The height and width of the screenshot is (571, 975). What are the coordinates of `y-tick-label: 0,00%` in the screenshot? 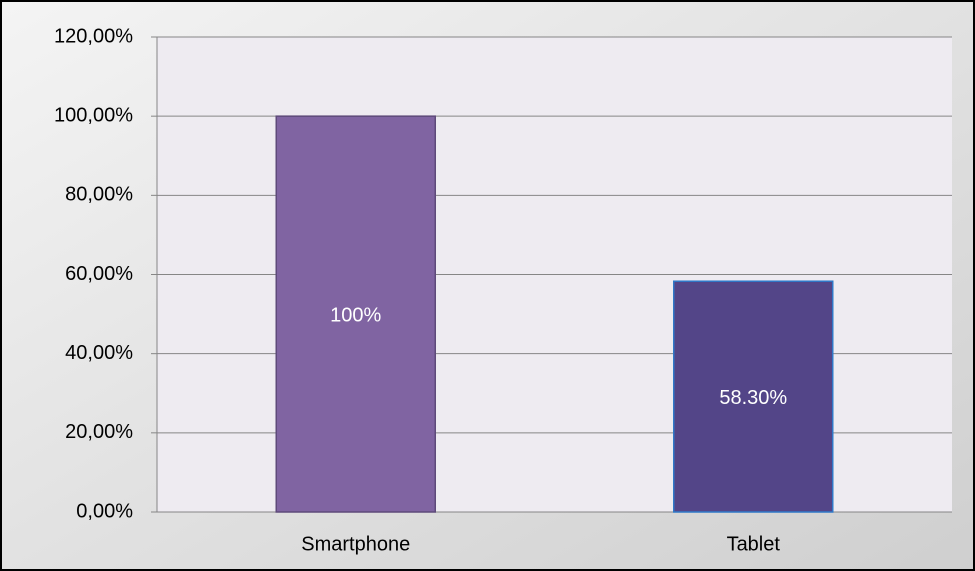 It's located at (104, 511).